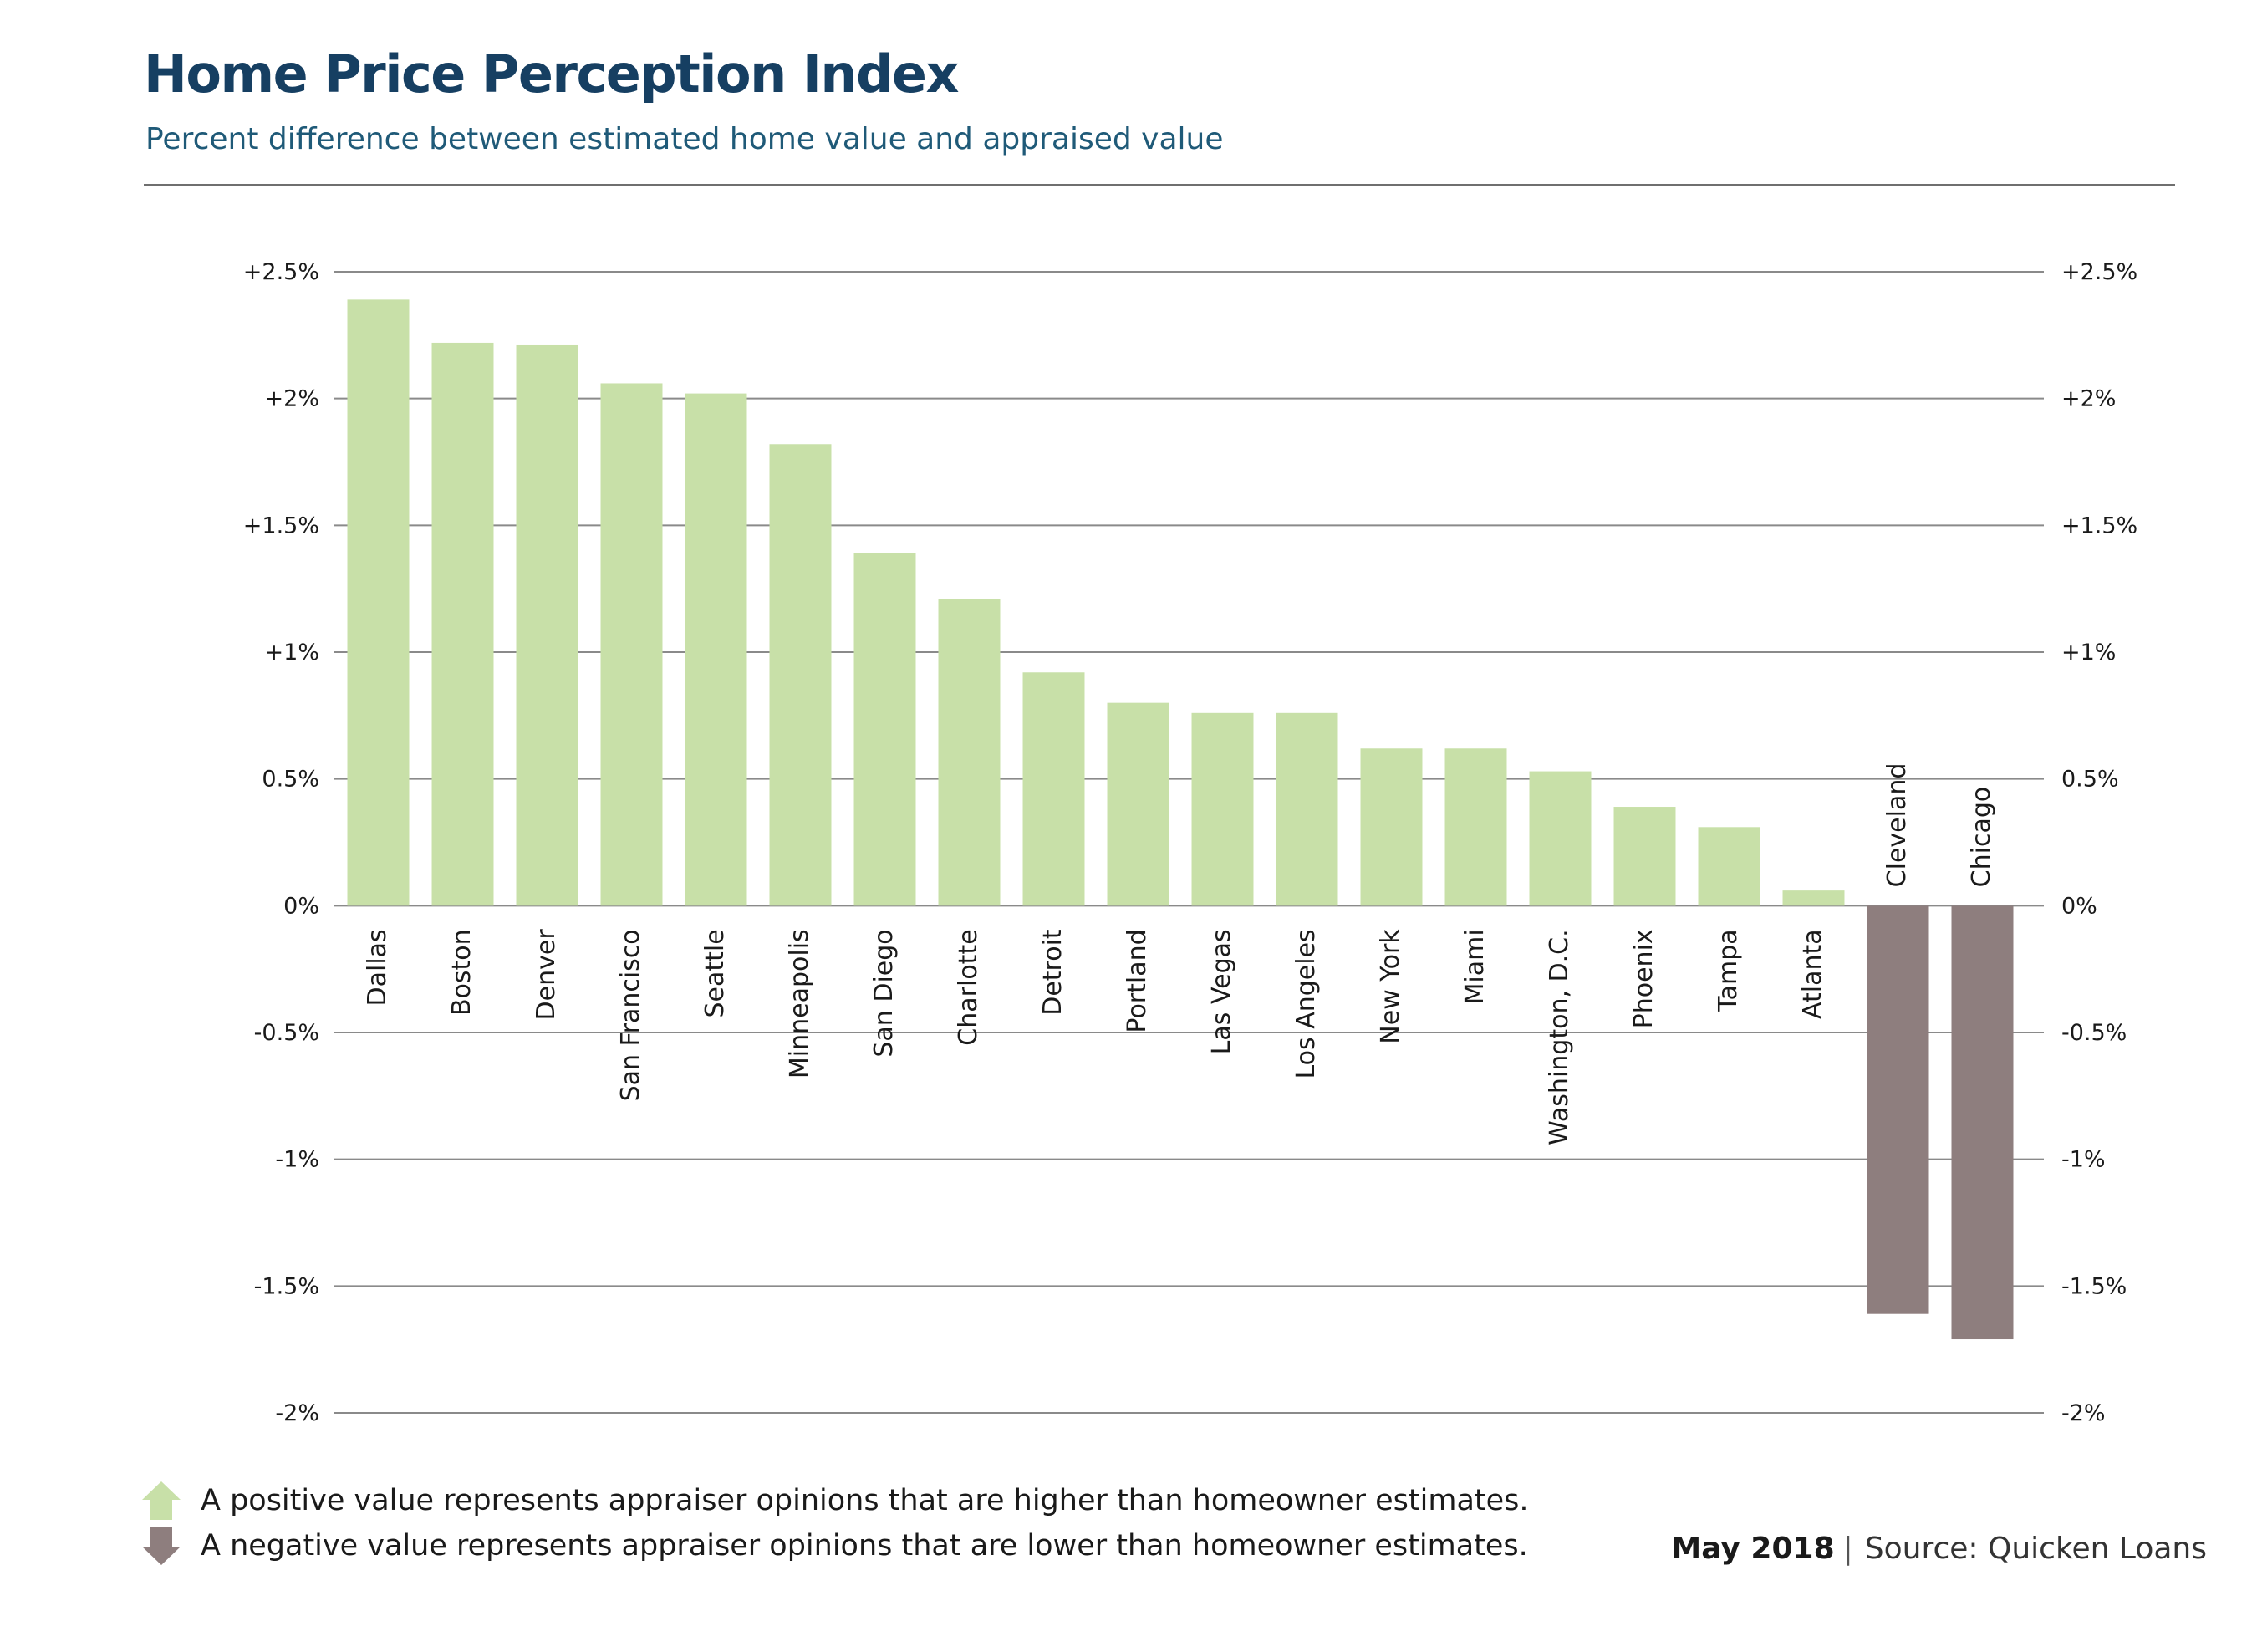  What do you see at coordinates (287, 1033) in the screenshot?
I see `y-tick-label-left: -0.5%` at bounding box center [287, 1033].